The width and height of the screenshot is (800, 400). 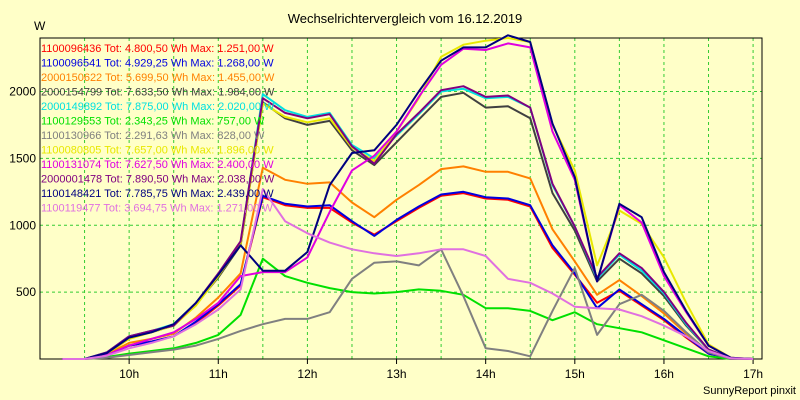 What do you see at coordinates (753, 374) in the screenshot?
I see `x-tick-label: 17h` at bounding box center [753, 374].